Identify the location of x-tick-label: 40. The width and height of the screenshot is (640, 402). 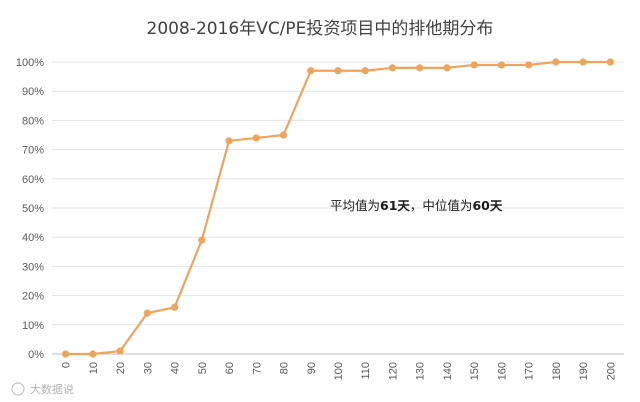
(176, 368).